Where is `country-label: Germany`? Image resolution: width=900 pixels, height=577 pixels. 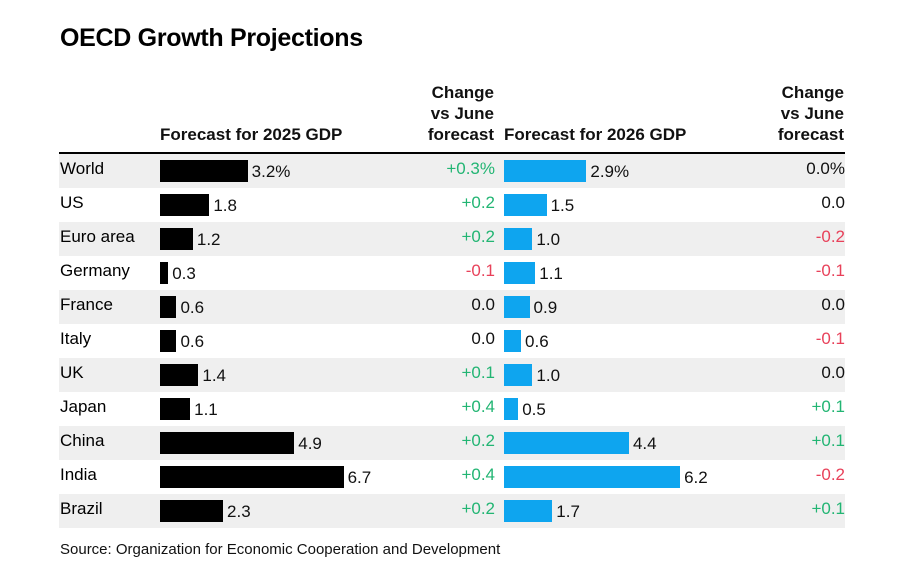 country-label: Germany is located at coordinates (95, 270).